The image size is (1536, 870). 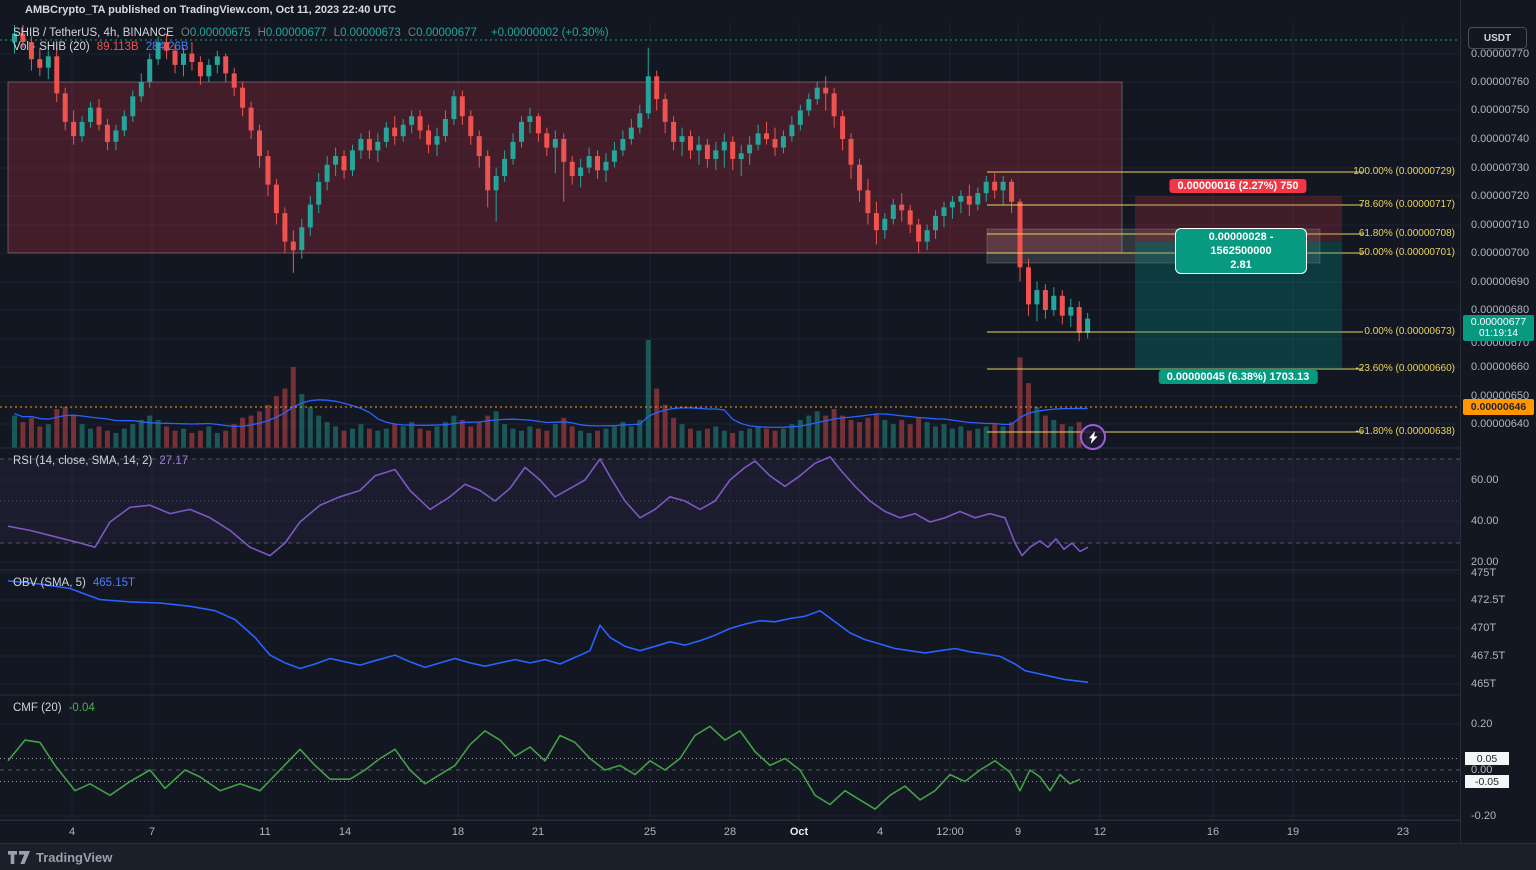 What do you see at coordinates (100, 461) in the screenshot?
I see `rsi-legend: RSI (14, close, SMA, 14, 2) 27.17` at bounding box center [100, 461].